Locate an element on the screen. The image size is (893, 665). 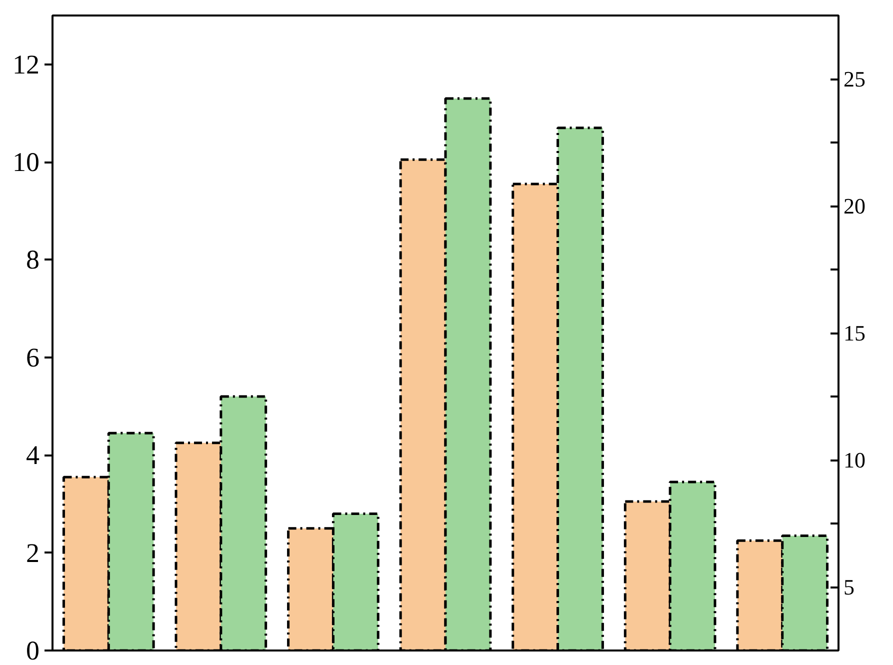
y-tick-label: 4 is located at coordinates (33, 455).